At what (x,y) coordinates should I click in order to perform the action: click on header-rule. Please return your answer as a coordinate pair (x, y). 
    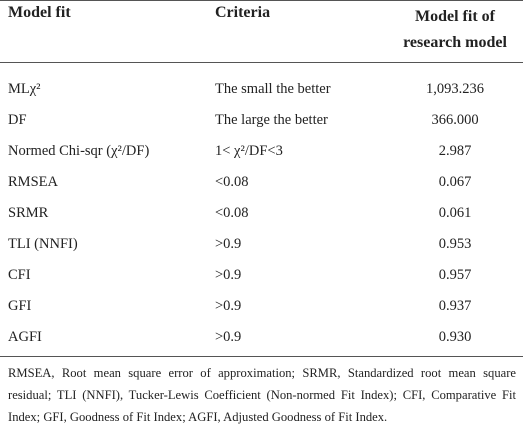
    Looking at the image, I should click on (261, 62).